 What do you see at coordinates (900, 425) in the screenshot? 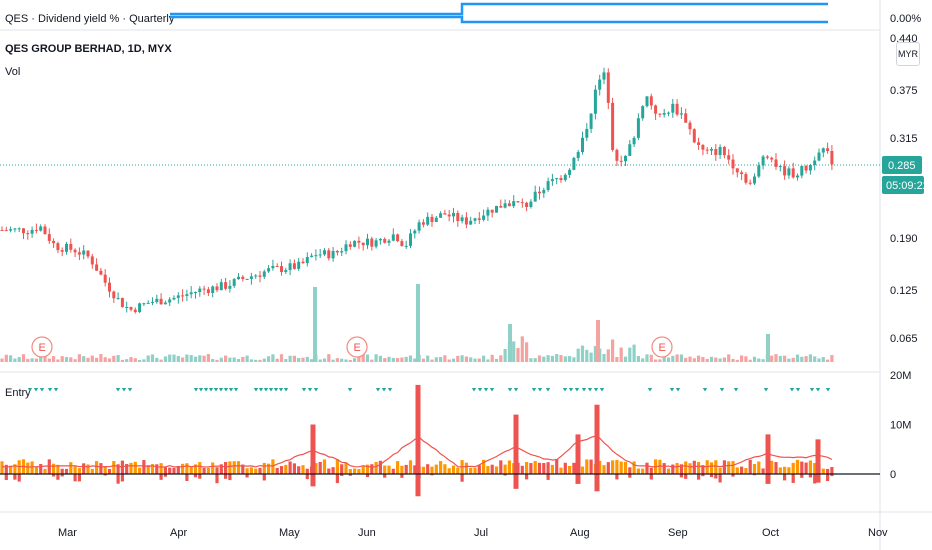
I see `entry-axis: 20M 10M 0` at bounding box center [900, 425].